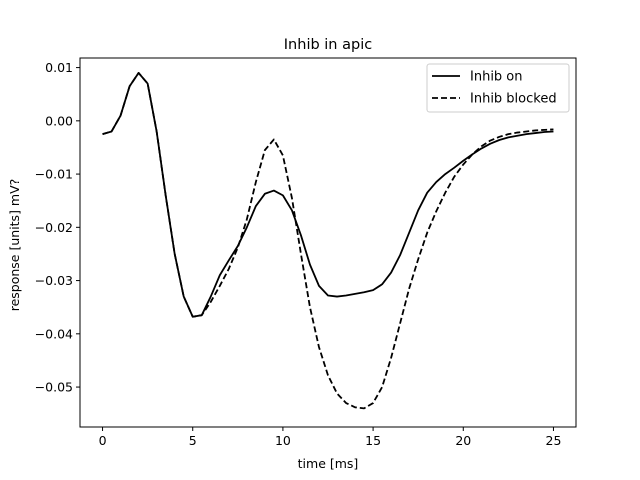 Image resolution: width=640 pixels, height=480 pixels. I want to click on y-tick-label: 0.00, so click(59, 120).